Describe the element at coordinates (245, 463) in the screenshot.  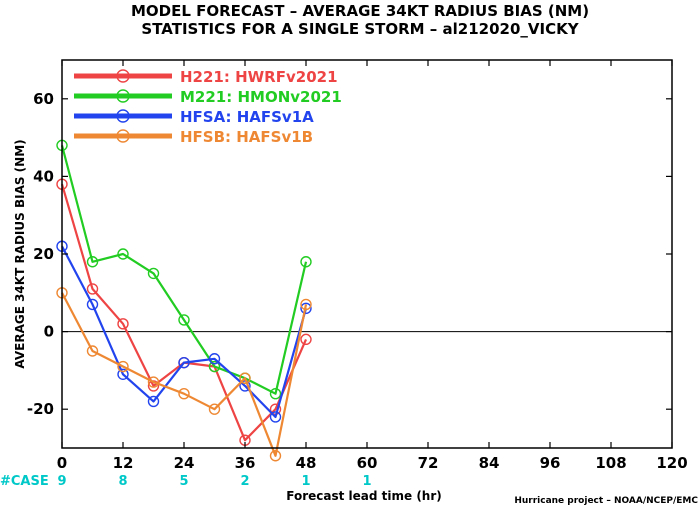
I see `x-tick-label: 36` at that location.